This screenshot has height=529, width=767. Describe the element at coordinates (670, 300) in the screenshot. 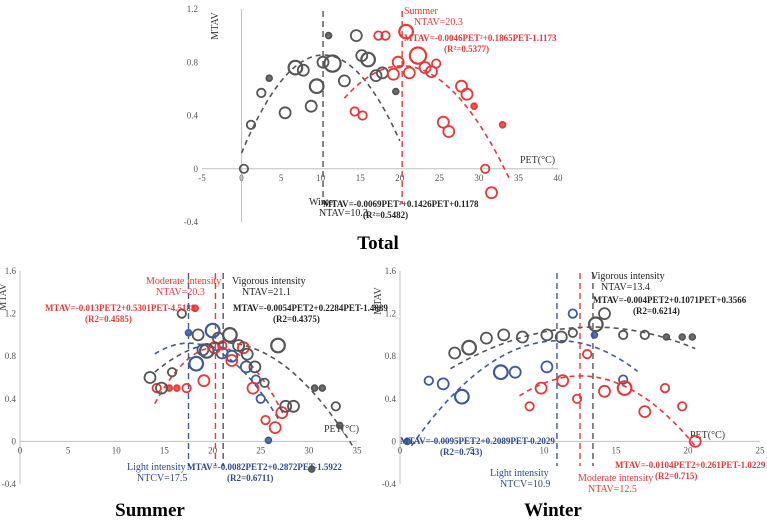

I see `annotation-text: MTAV=-0.004PET2+0.1071PET+0.3566` at that location.